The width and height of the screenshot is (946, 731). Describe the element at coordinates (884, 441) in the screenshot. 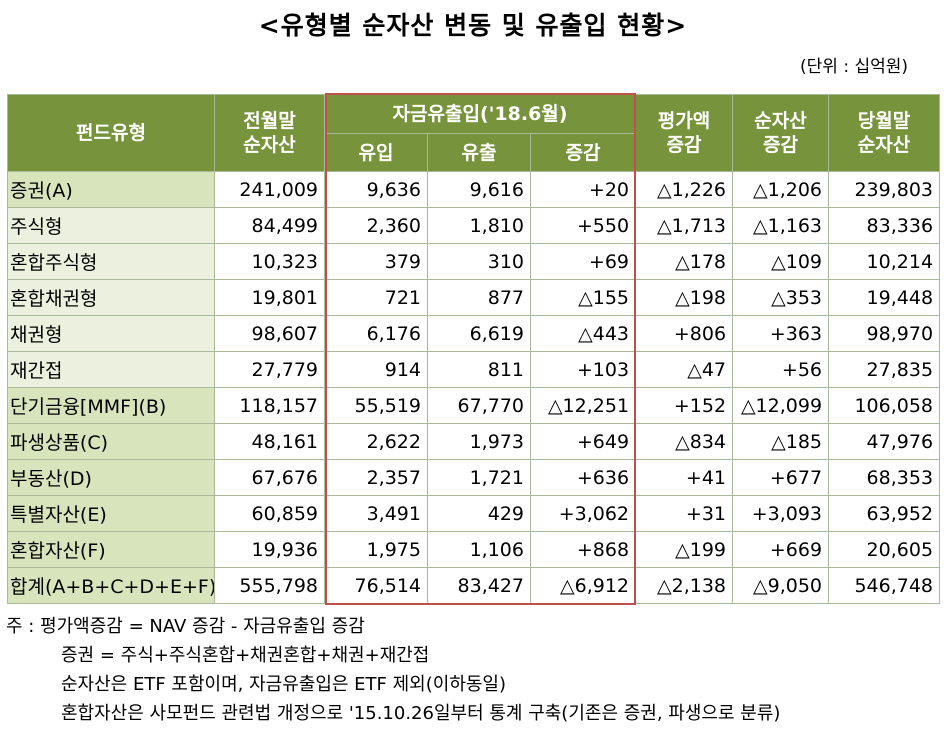

I see `value-cell: 47,976` at that location.